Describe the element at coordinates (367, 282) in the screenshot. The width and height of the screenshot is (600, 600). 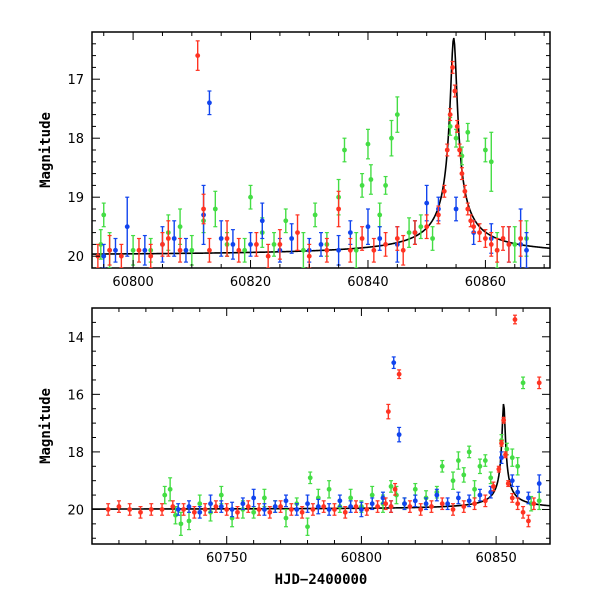
I see `x-tick-label: 60840` at that location.